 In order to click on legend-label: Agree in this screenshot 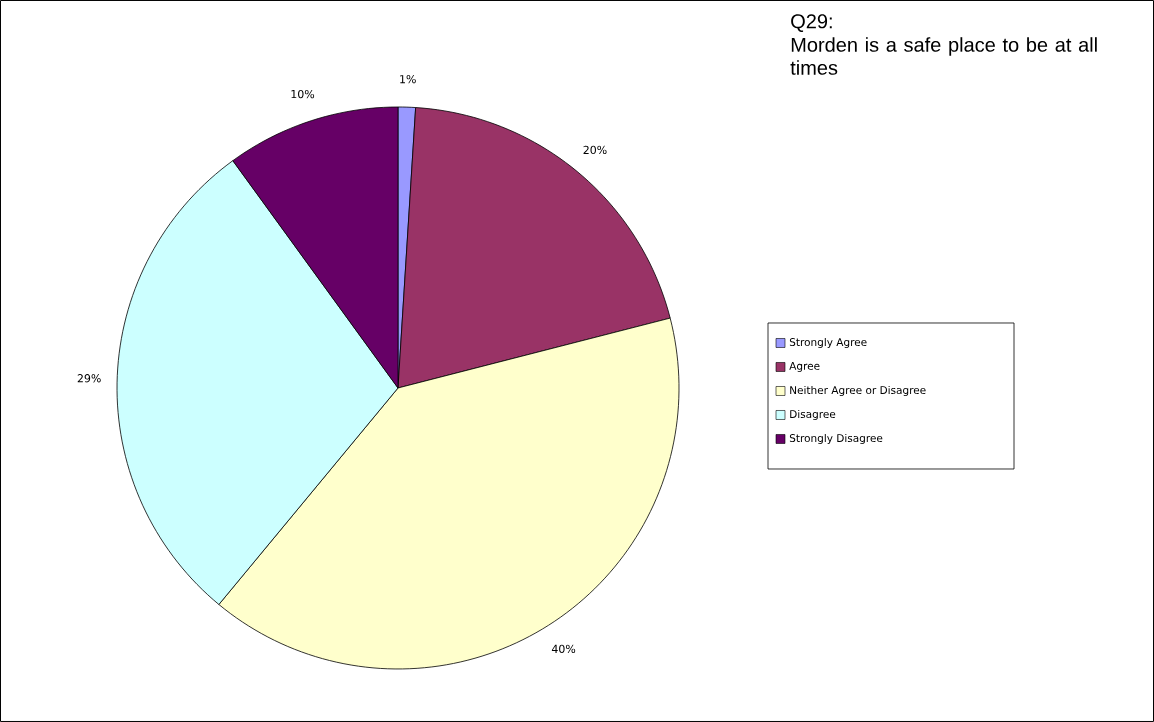, I will do `click(804, 367)`.